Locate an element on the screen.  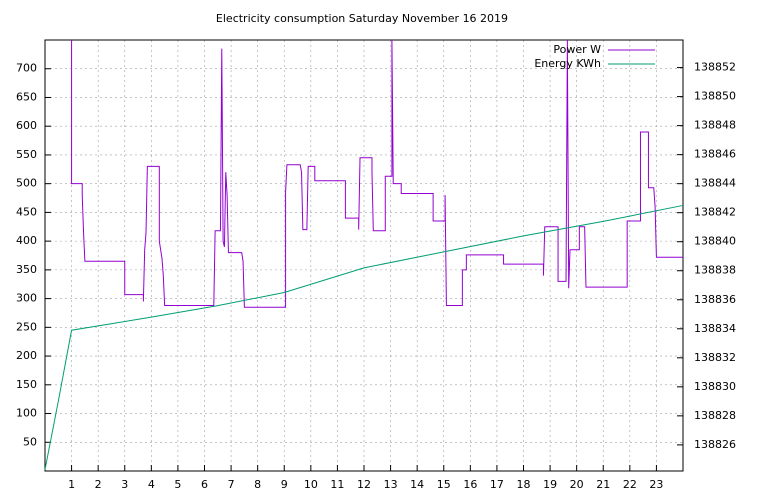
y2-tick-label: 138848 is located at coordinates (715, 125).